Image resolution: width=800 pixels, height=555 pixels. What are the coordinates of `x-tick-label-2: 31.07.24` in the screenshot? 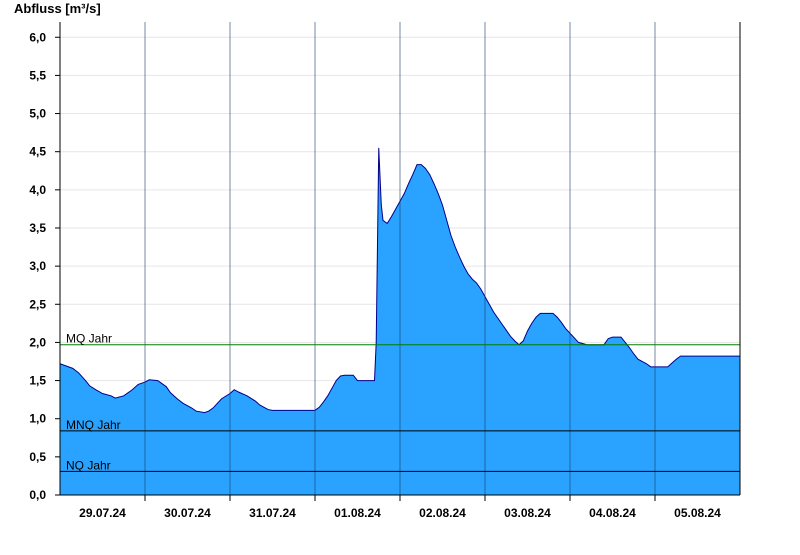 It's located at (272, 513).